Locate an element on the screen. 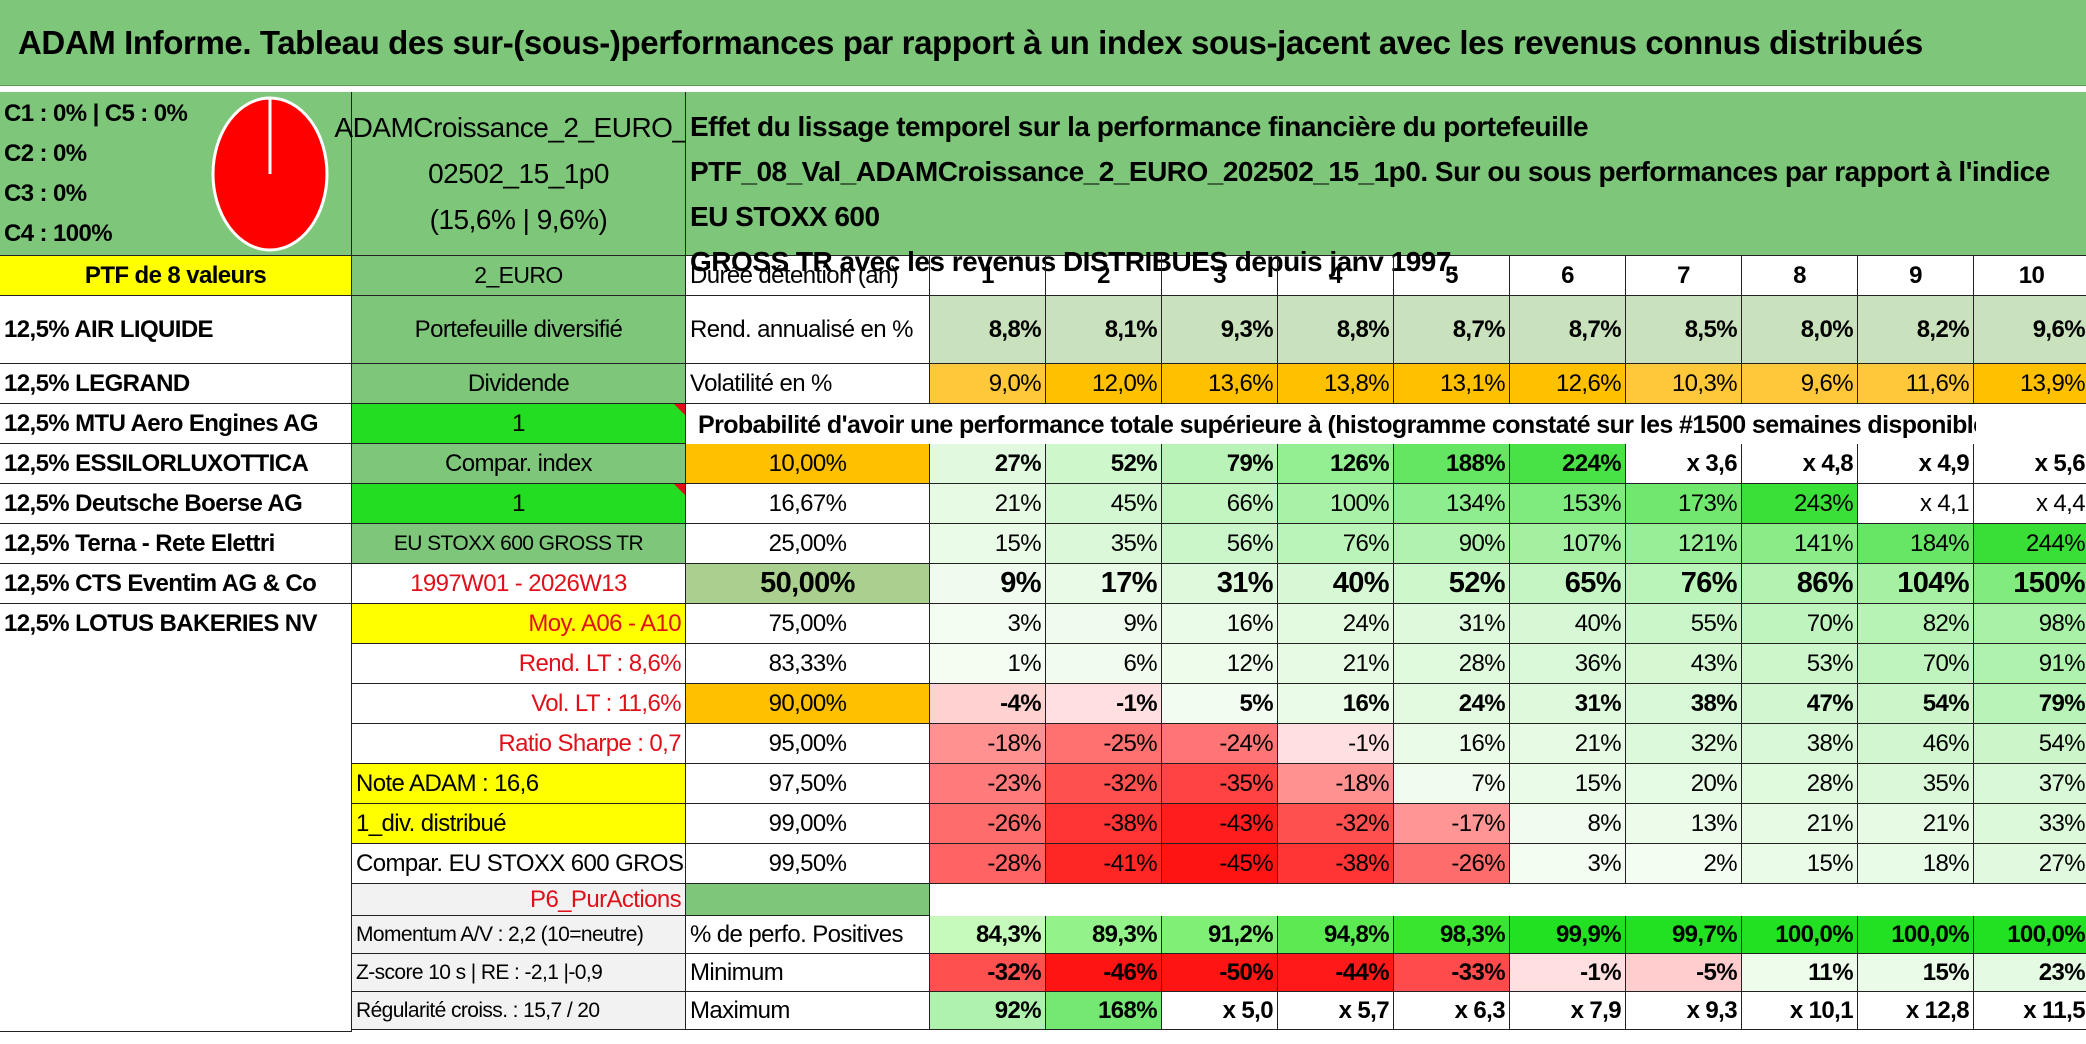  currency-label: 2_EURO is located at coordinates (519, 276).